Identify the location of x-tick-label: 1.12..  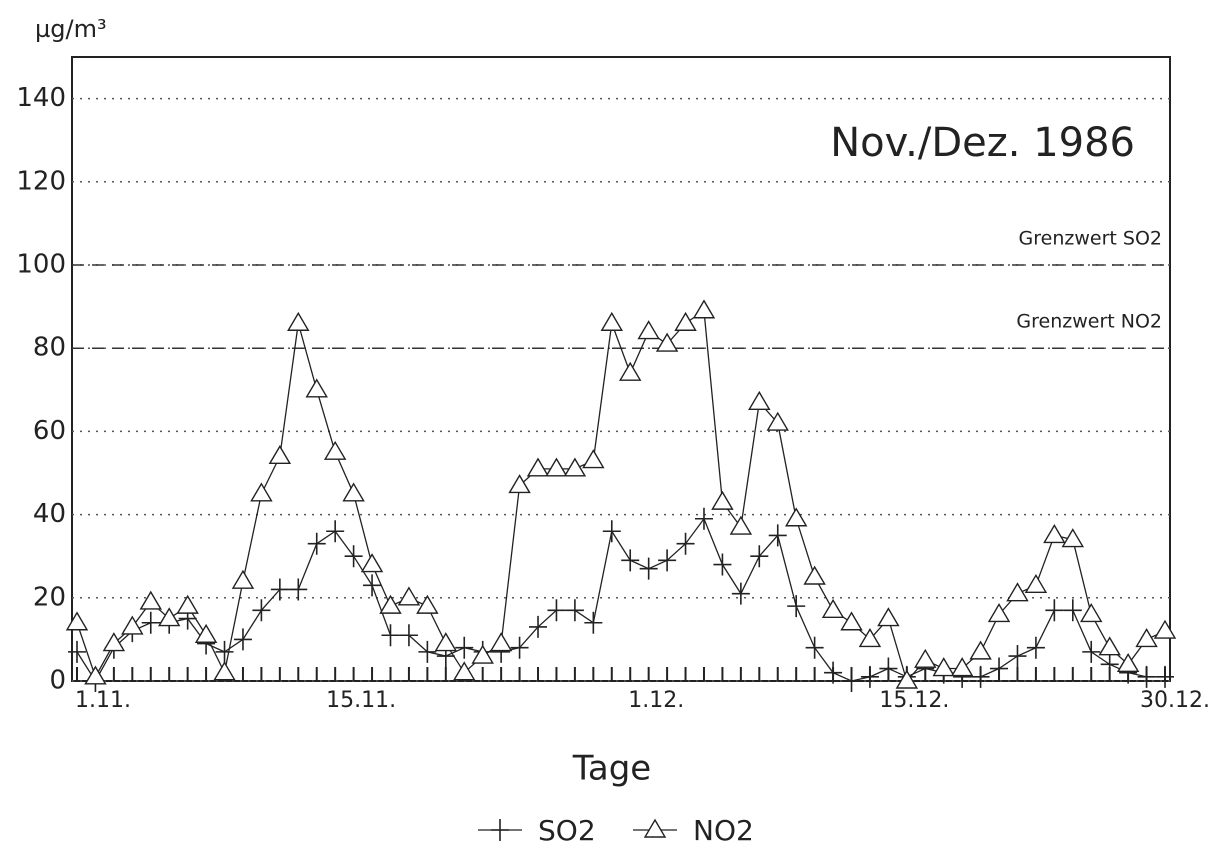
(656, 700).